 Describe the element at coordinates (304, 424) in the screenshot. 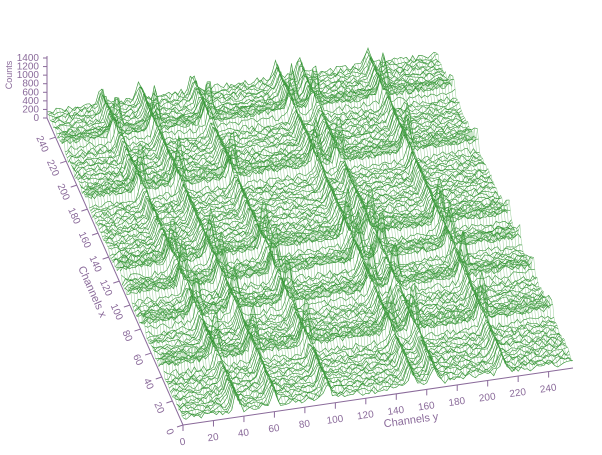

I see `y-tick-label: 80` at that location.